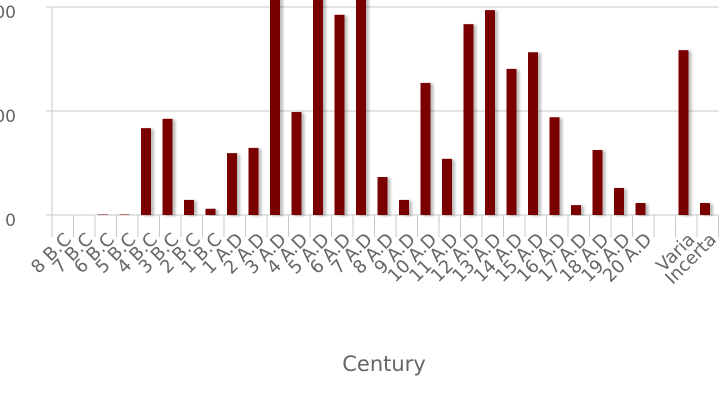 This screenshot has width=726, height=402. Describe the element at coordinates (8, 13) in the screenshot. I see `y-tick-label: 400` at that location.